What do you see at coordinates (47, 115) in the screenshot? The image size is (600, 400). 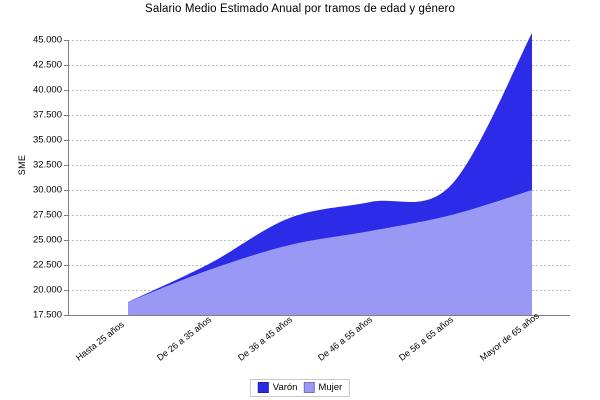 I see `y-tick-label: 37.500` at bounding box center [47, 115].